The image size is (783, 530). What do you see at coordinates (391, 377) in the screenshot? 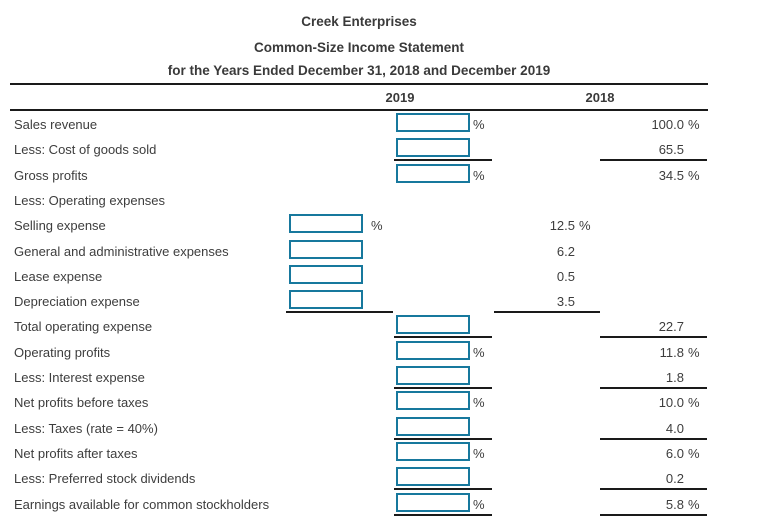
I see `table-row: Less: Interest expense 1.8` at bounding box center [391, 377].